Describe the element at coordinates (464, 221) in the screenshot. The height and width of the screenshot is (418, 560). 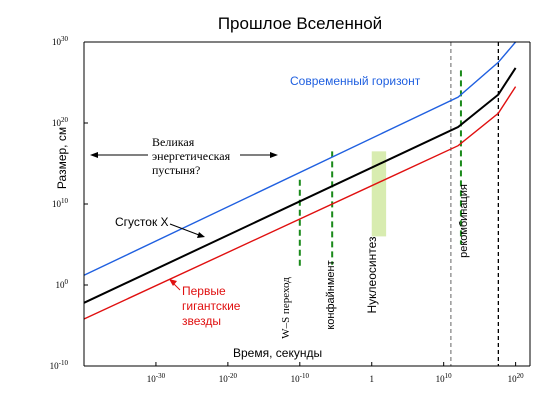
I see `recombination-label: рекомбинация` at that location.